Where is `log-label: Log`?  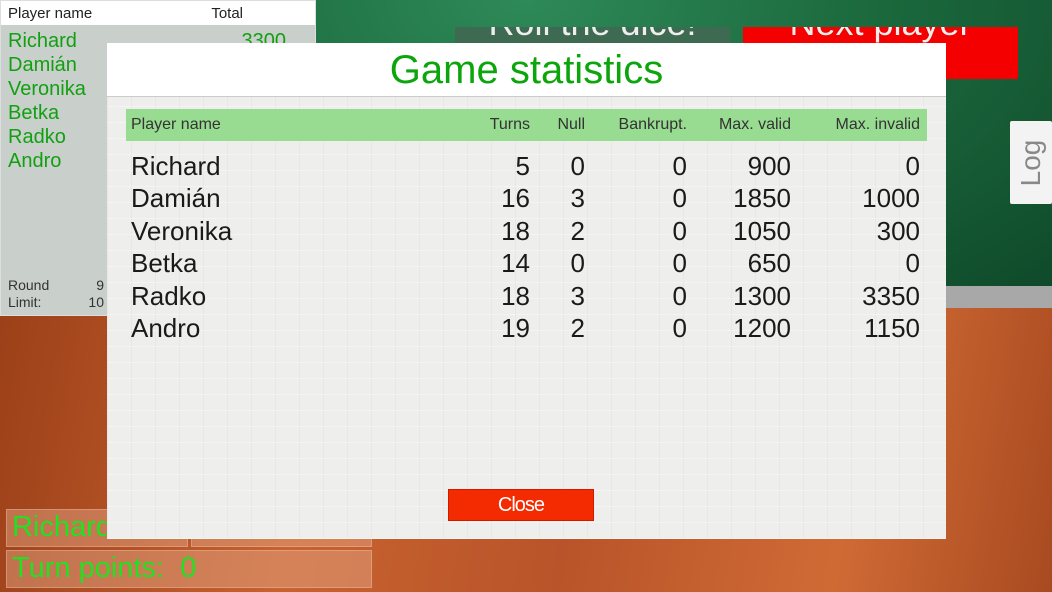
log-label: Log is located at coordinates (1030, 162).